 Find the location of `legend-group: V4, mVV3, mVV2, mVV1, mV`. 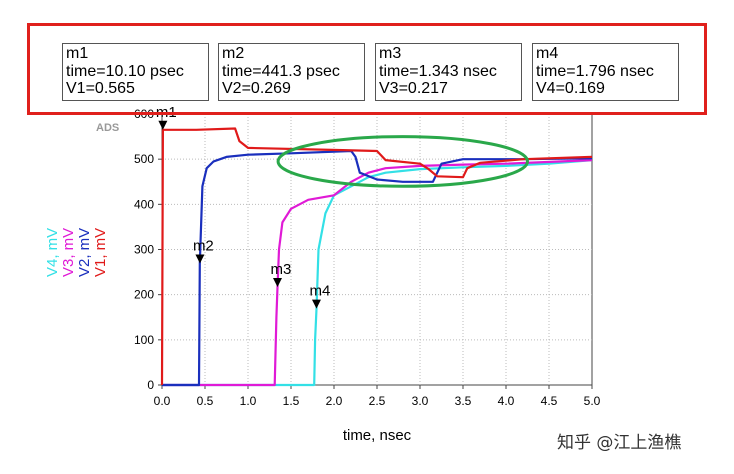

legend-group: V4, mVV3, mVV2, mVV1, mV is located at coordinates (76, 252).